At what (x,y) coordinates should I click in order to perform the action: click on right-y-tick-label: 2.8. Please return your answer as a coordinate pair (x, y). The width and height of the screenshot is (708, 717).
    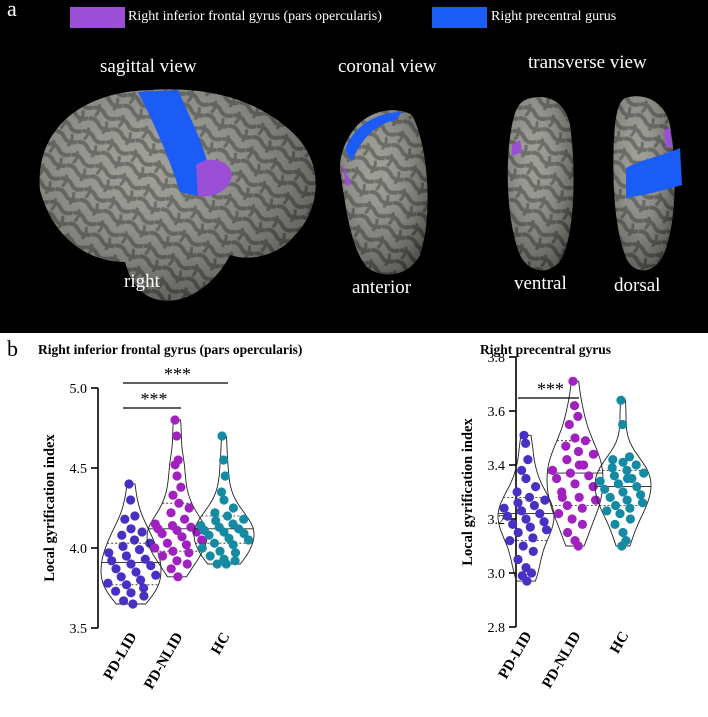
    Looking at the image, I should click on (497, 628).